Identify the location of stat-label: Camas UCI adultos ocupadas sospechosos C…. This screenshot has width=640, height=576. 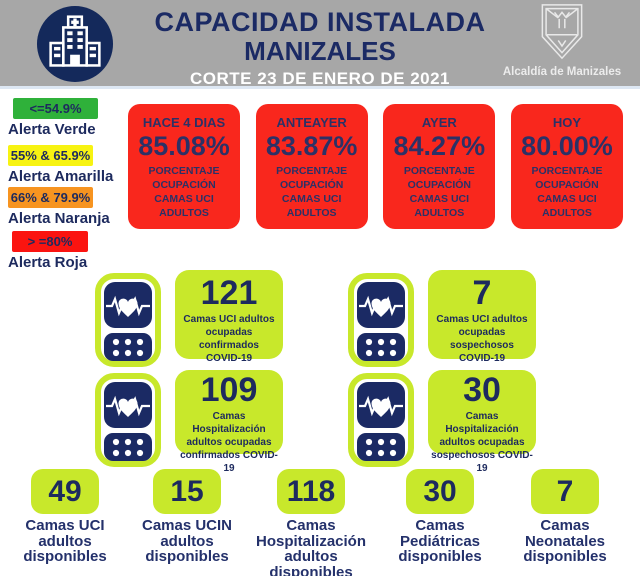
(482, 339).